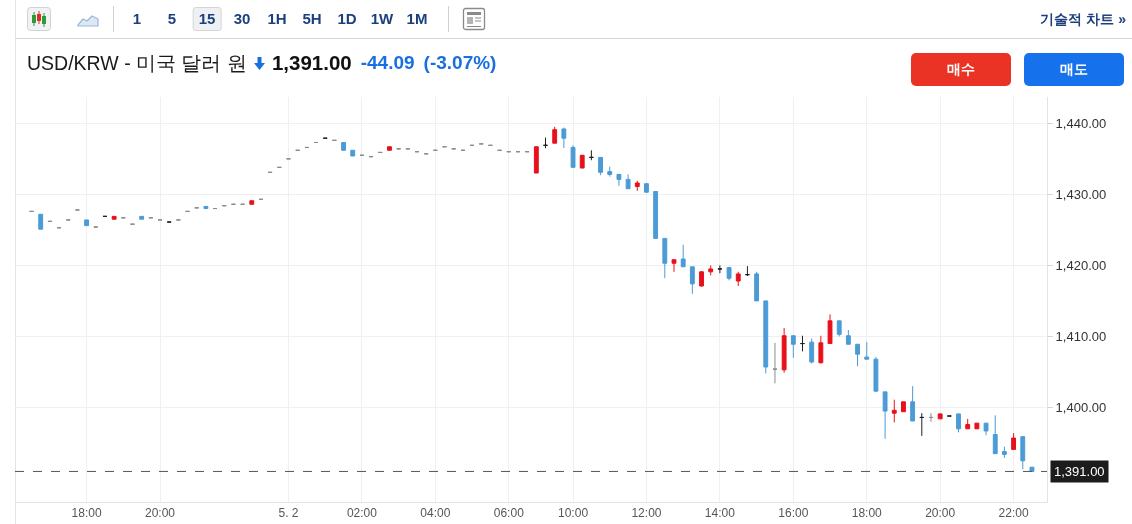  I want to click on x-tick-label: 14:00, so click(720, 513).